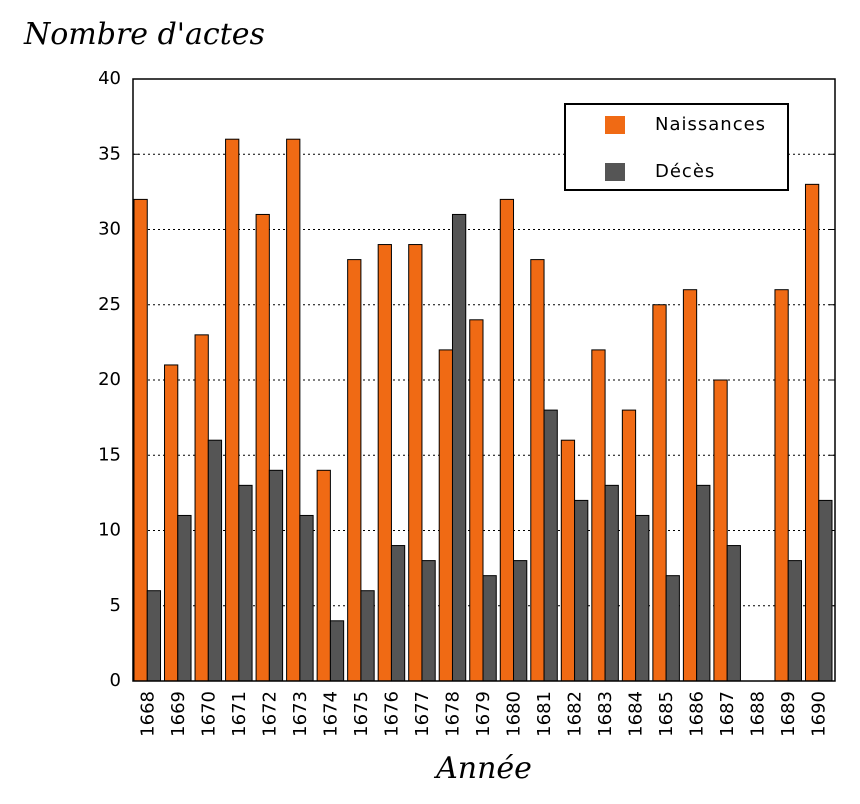  What do you see at coordinates (109, 530) in the screenshot?
I see `y-tick-label: 10` at bounding box center [109, 530].